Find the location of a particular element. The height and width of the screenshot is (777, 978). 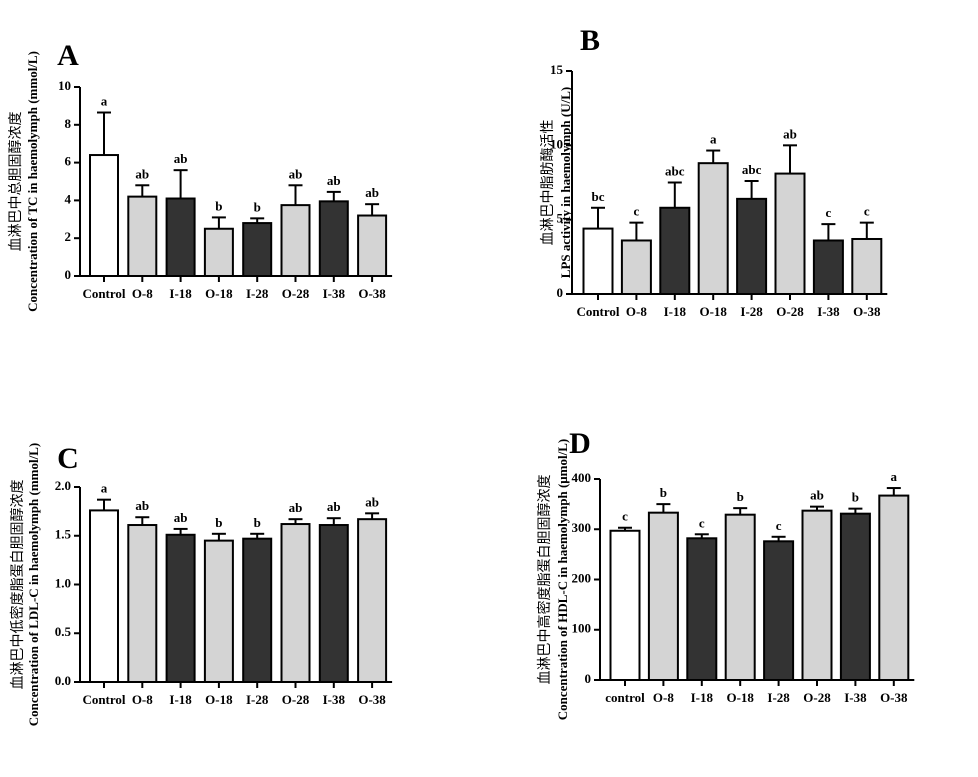

y-axis-label-zh: 血淋巴中低密度脂蛋白胆固醇浓度 is located at coordinates (17, 585).